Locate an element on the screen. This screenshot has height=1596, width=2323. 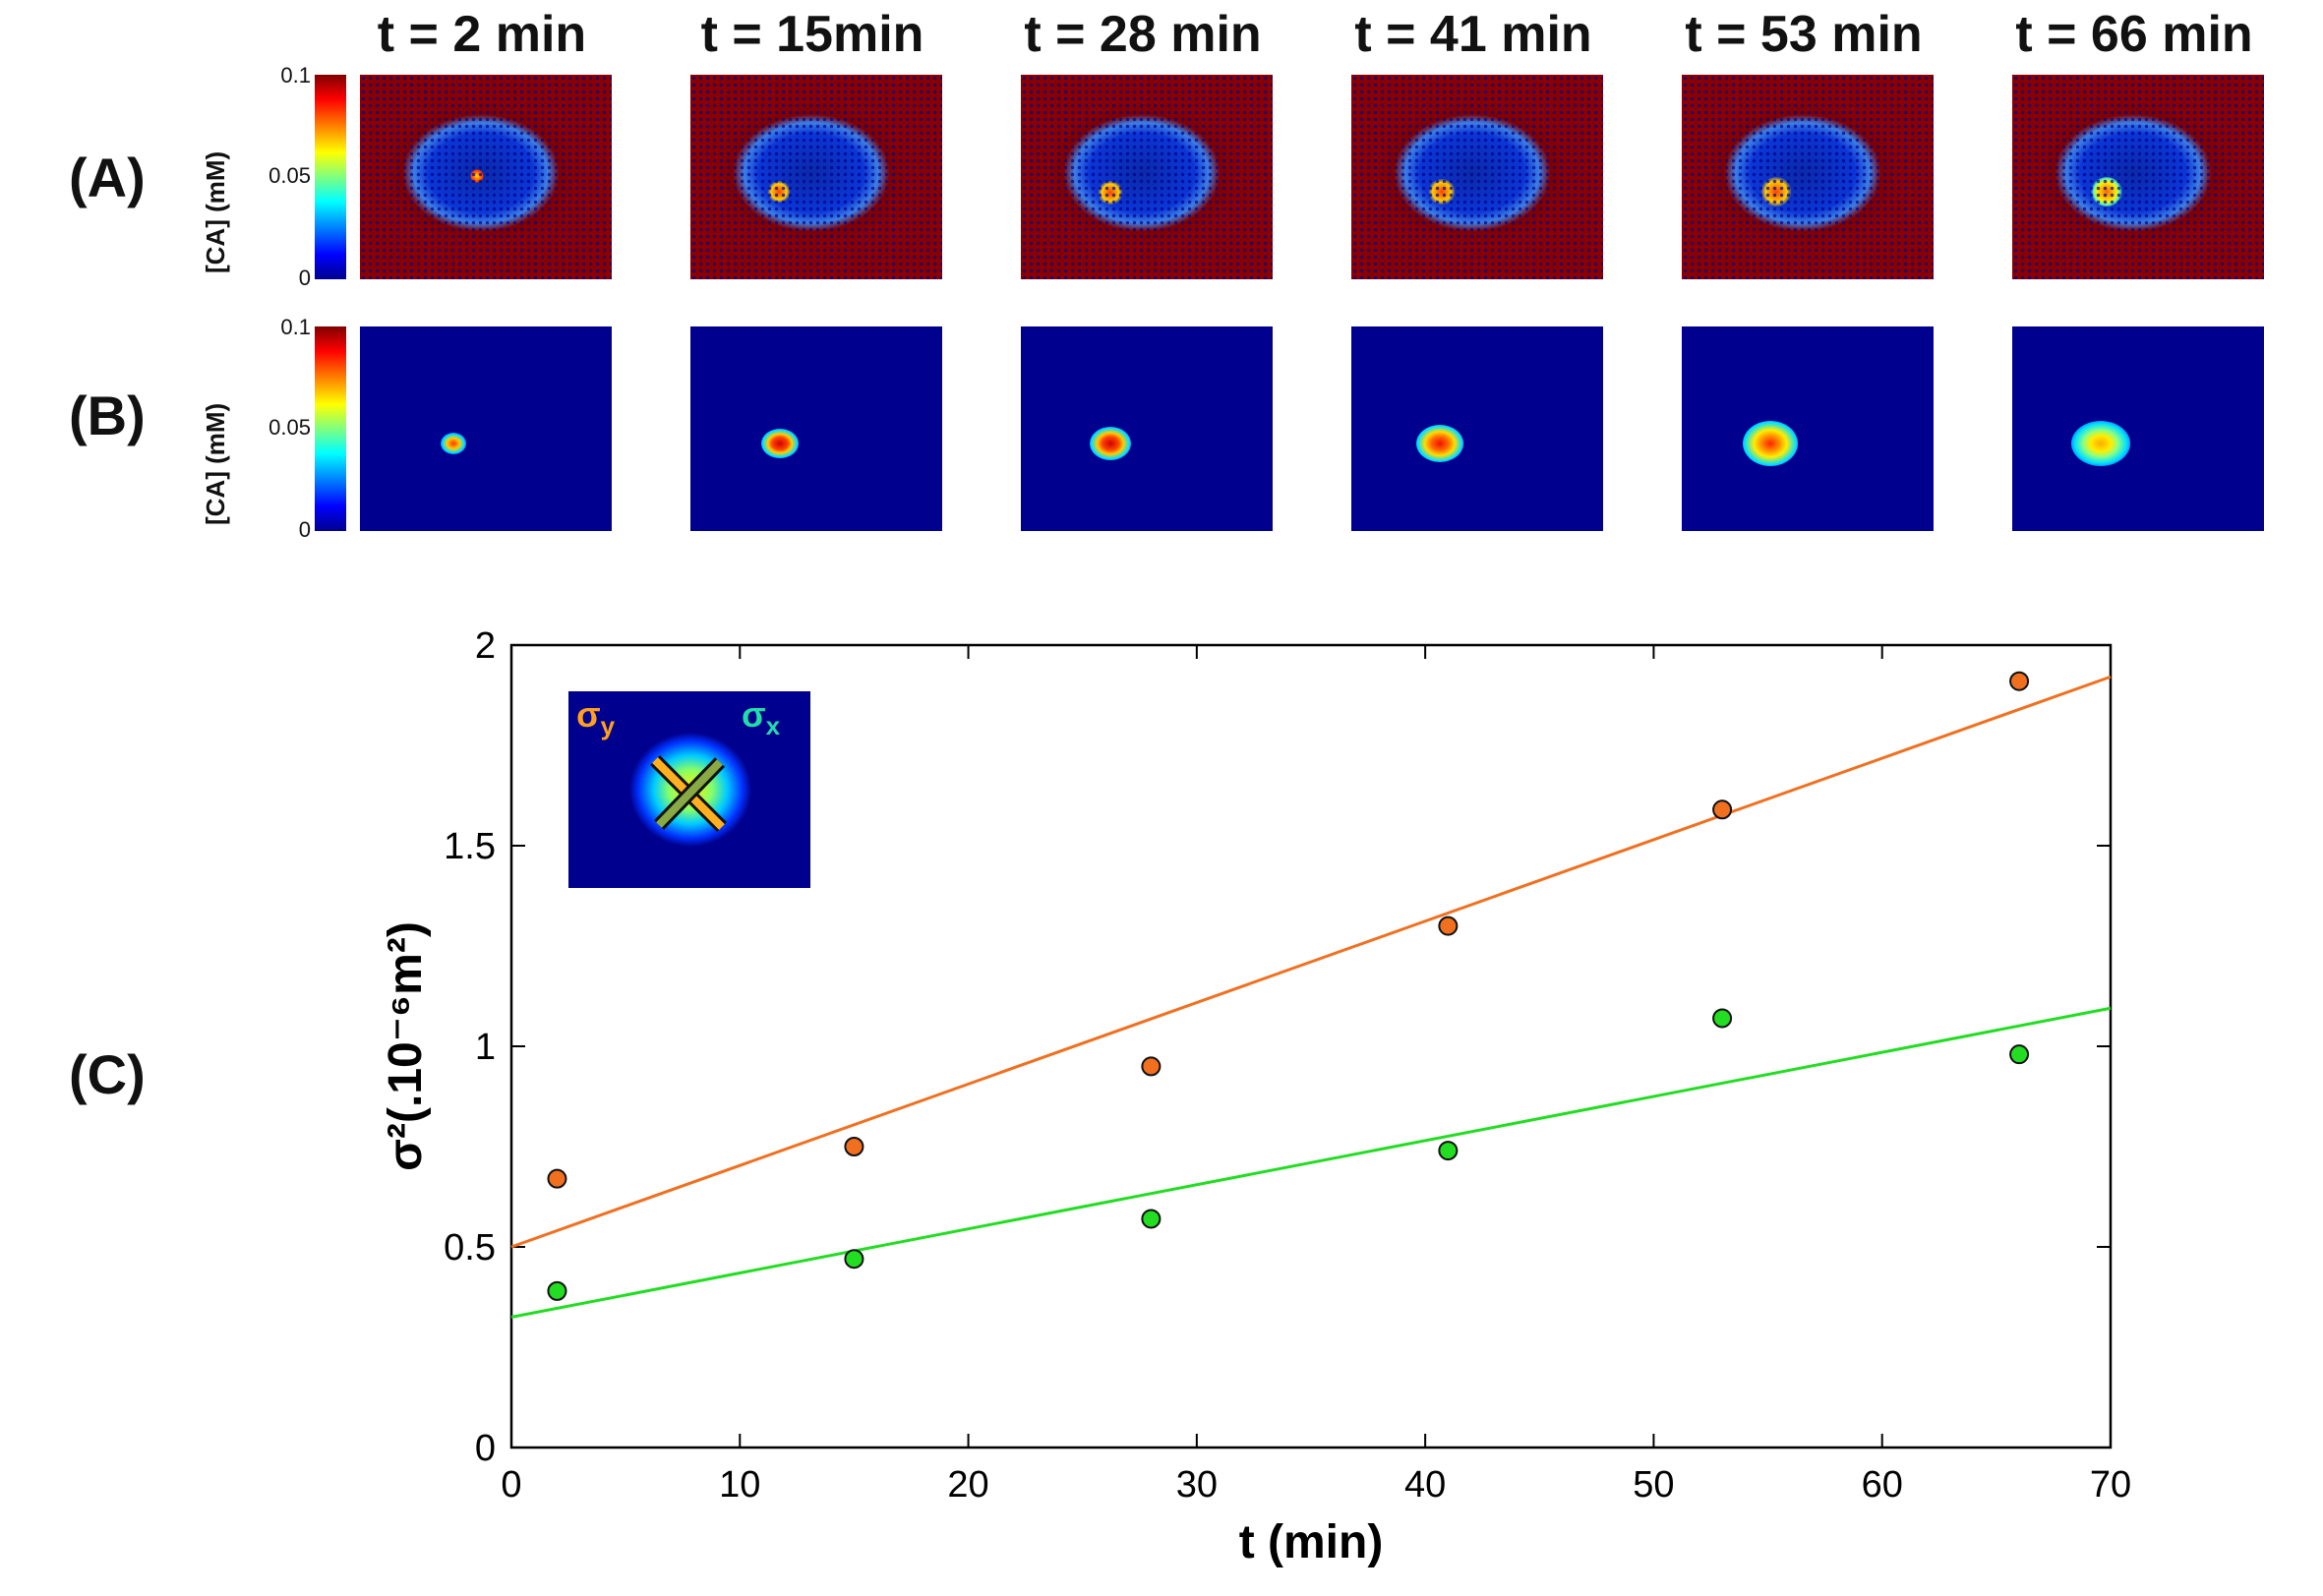
colorbar-b is located at coordinates (331, 428).